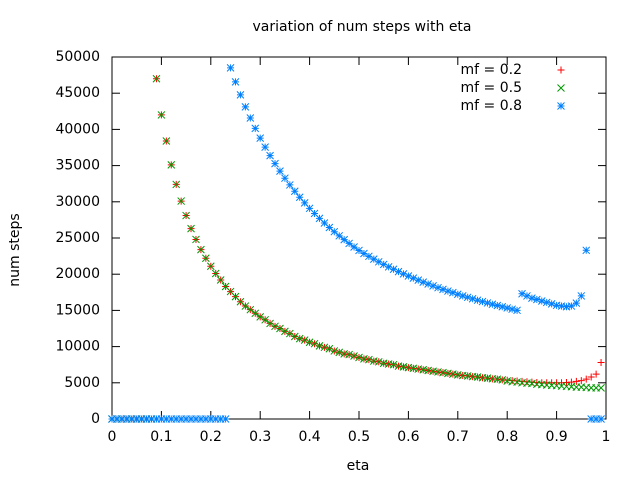  What do you see at coordinates (309, 437) in the screenshot?
I see `x-tick-label: 0.4` at bounding box center [309, 437].